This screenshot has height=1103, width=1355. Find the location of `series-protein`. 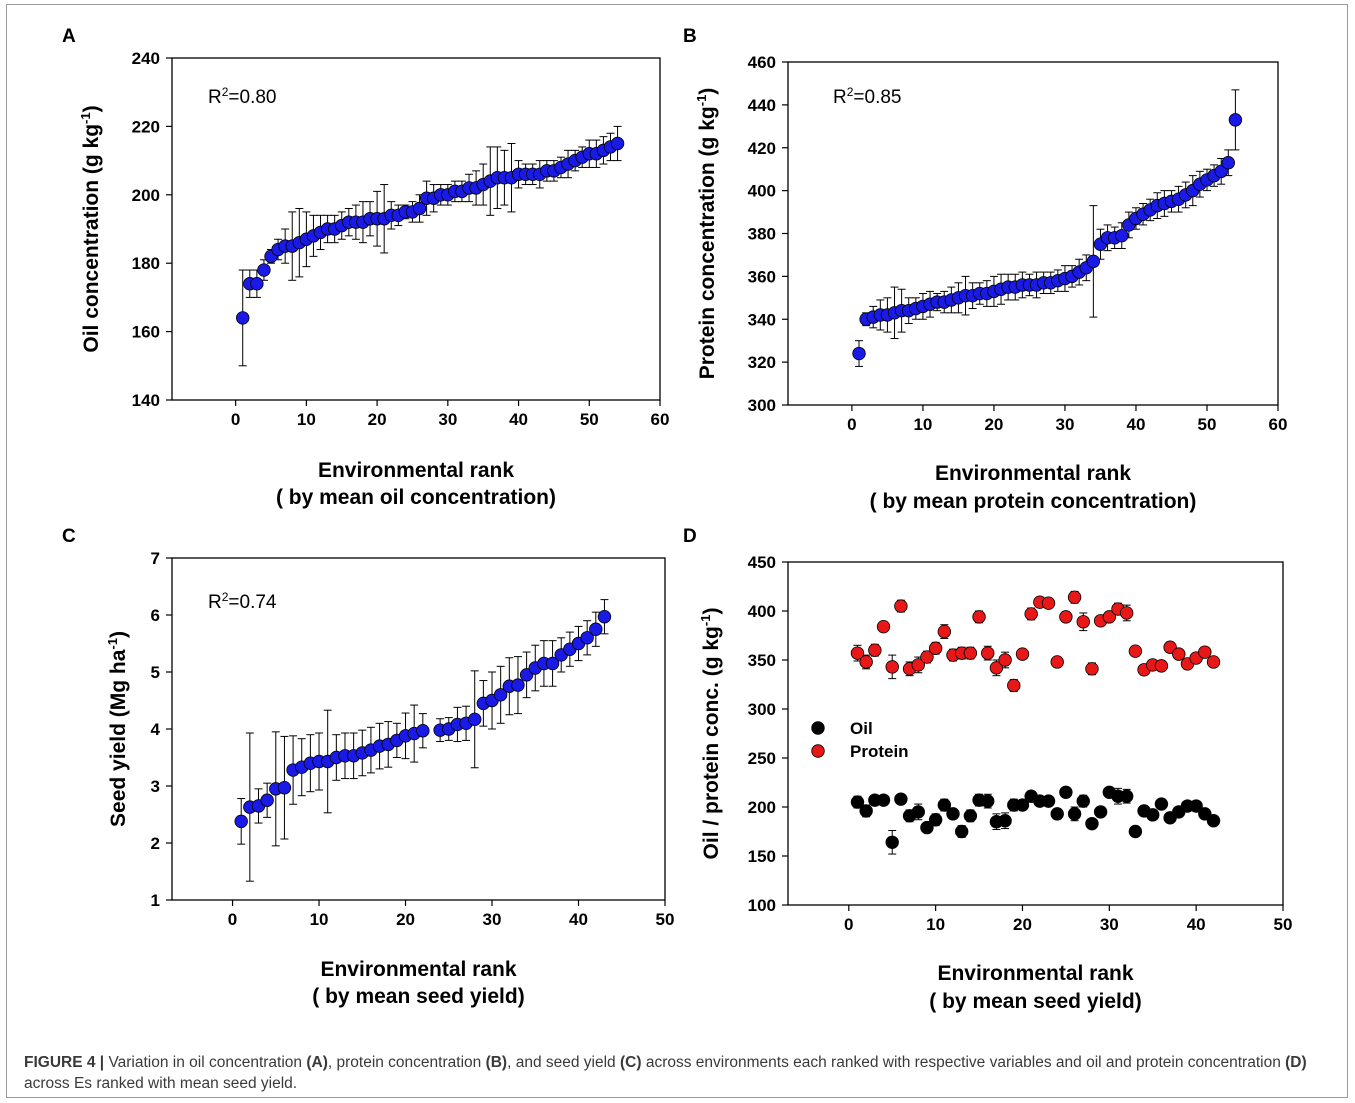

series-protein is located at coordinates (1035, 641).